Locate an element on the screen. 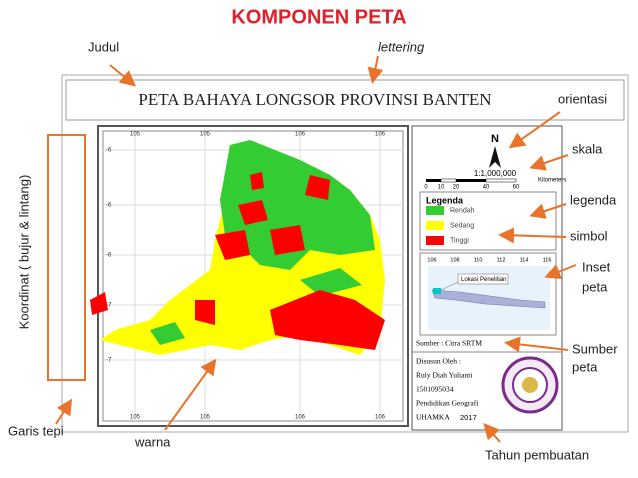  inset-tick: 110 is located at coordinates (478, 260).